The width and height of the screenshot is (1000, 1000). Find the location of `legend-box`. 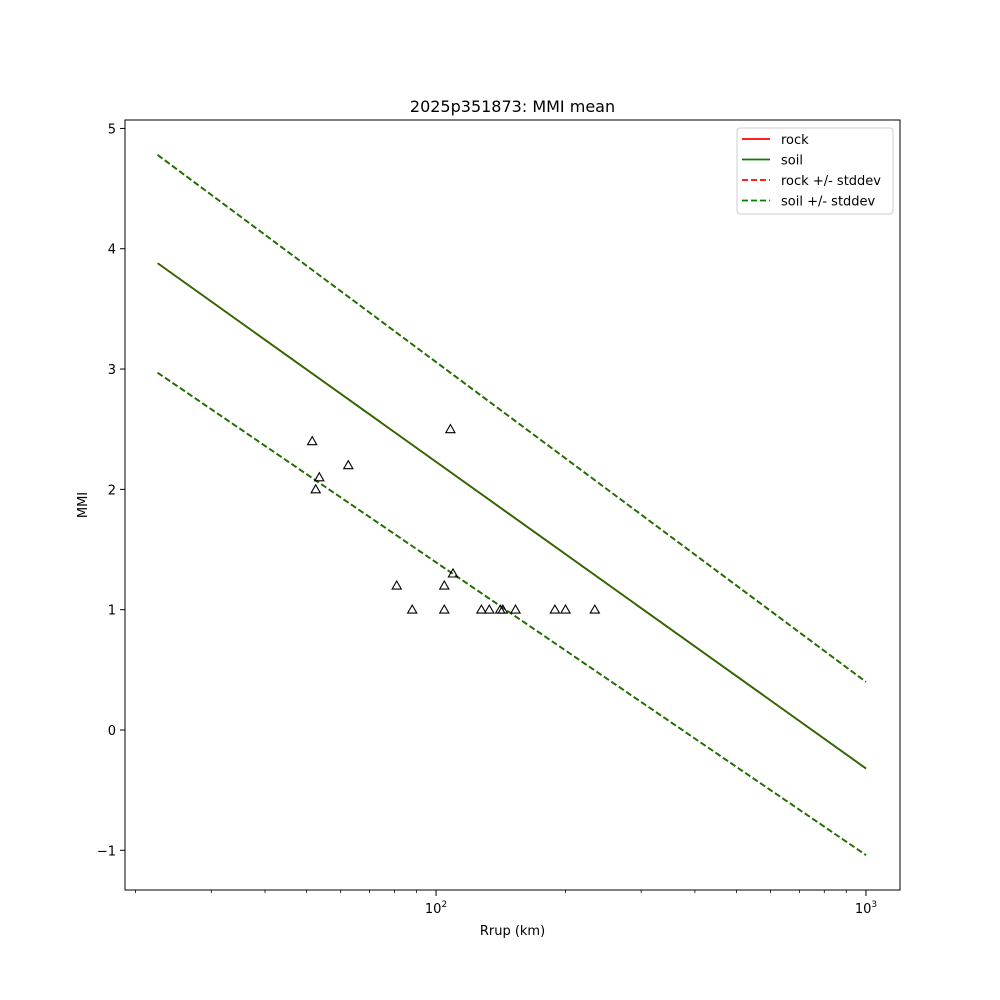

legend-box is located at coordinates (815, 171).